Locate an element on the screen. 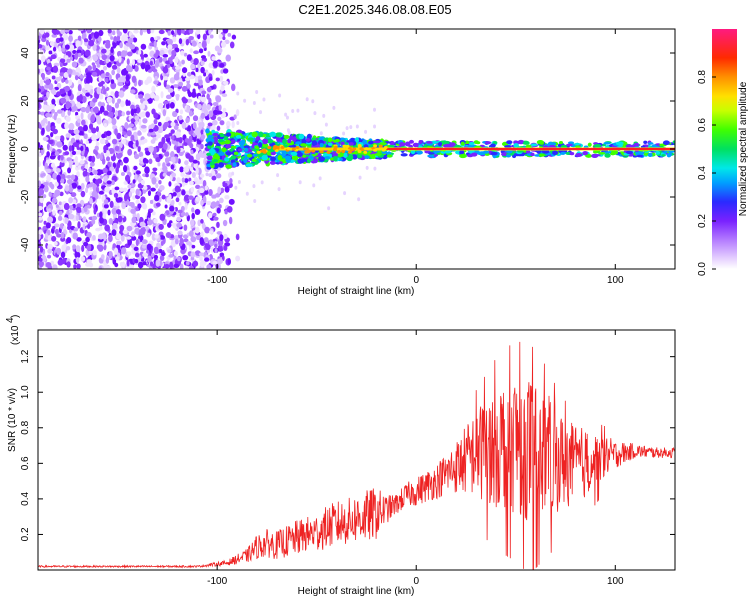 The image size is (750, 600). snr-multiplier-close: ) is located at coordinates (15, 316).